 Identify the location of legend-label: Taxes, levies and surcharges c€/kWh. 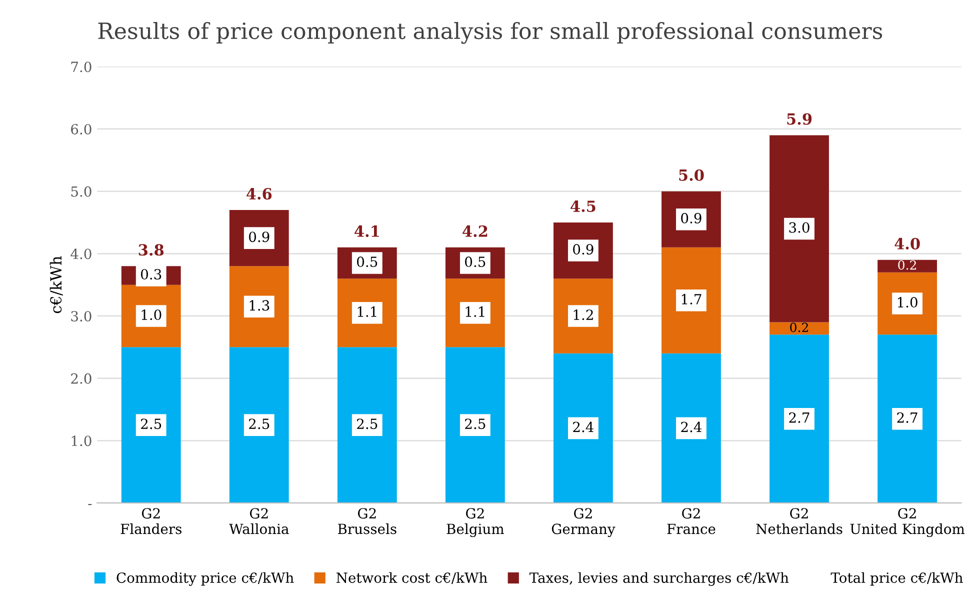
(659, 579).